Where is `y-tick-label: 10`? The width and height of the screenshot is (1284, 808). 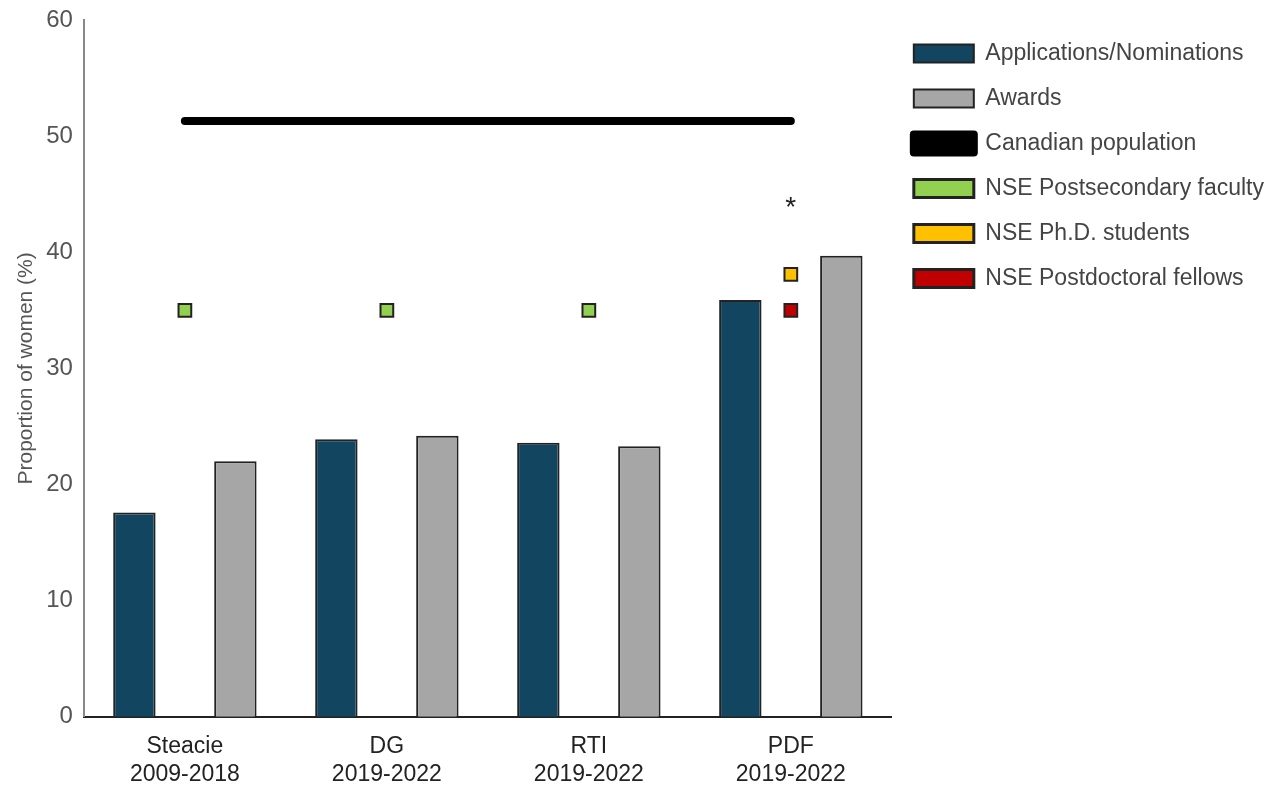
y-tick-label: 10 is located at coordinates (59, 599).